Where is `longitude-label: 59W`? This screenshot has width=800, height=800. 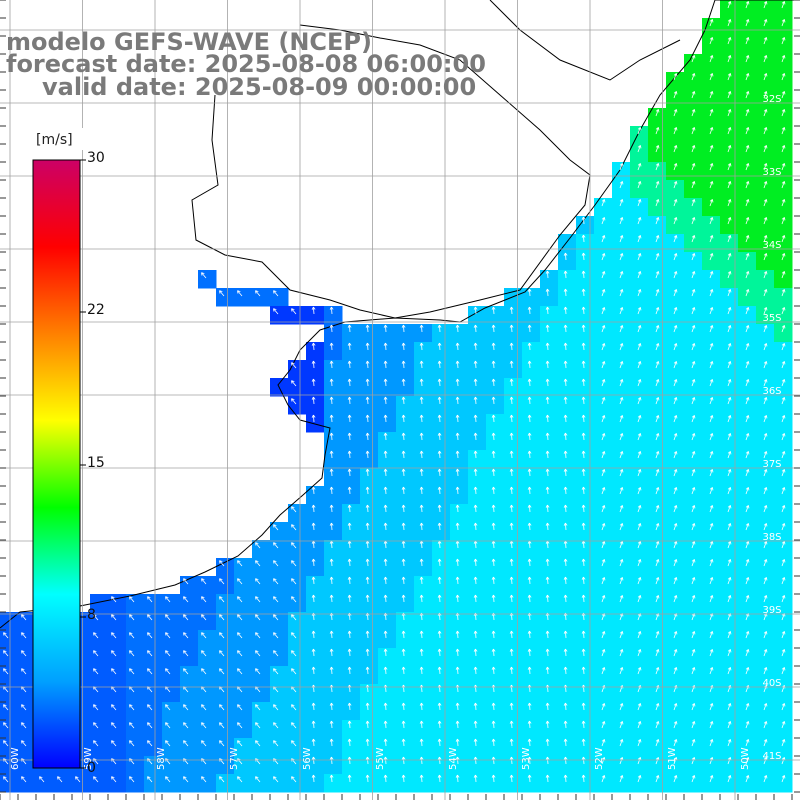 longitude-label: 59W is located at coordinates (88, 758).